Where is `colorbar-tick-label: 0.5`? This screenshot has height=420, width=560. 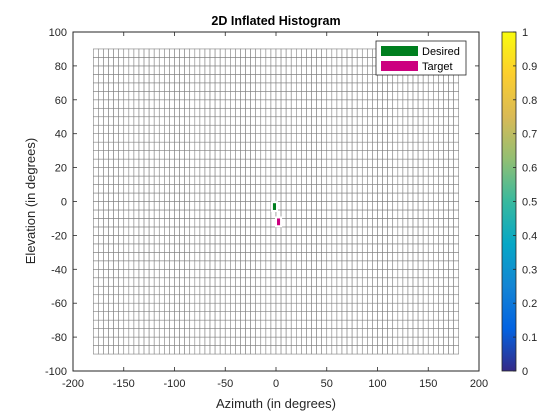 colorbar-tick-label: 0.5 is located at coordinates (529, 203).